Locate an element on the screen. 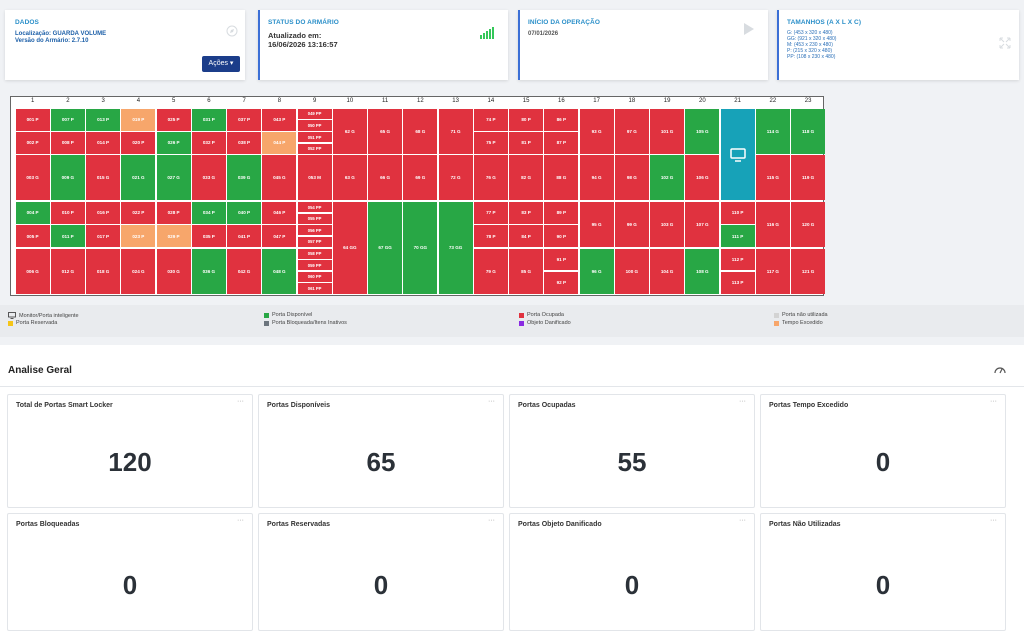 This screenshot has width=1024, height=636. locker-door: 65 G is located at coordinates (385, 131).